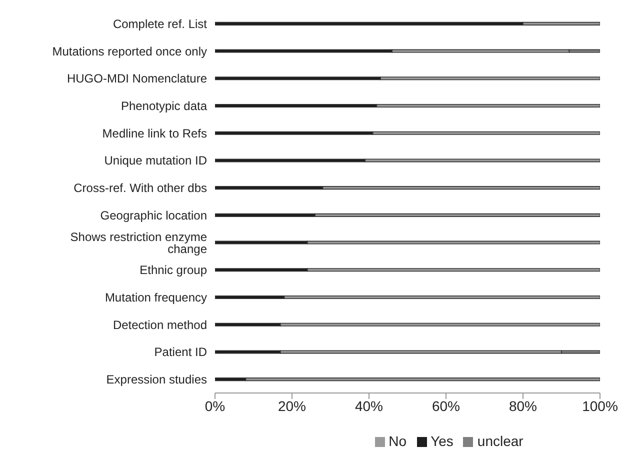 The height and width of the screenshot is (457, 618). Describe the element at coordinates (156, 379) in the screenshot. I see `y-tick-label: Expression studies` at that location.